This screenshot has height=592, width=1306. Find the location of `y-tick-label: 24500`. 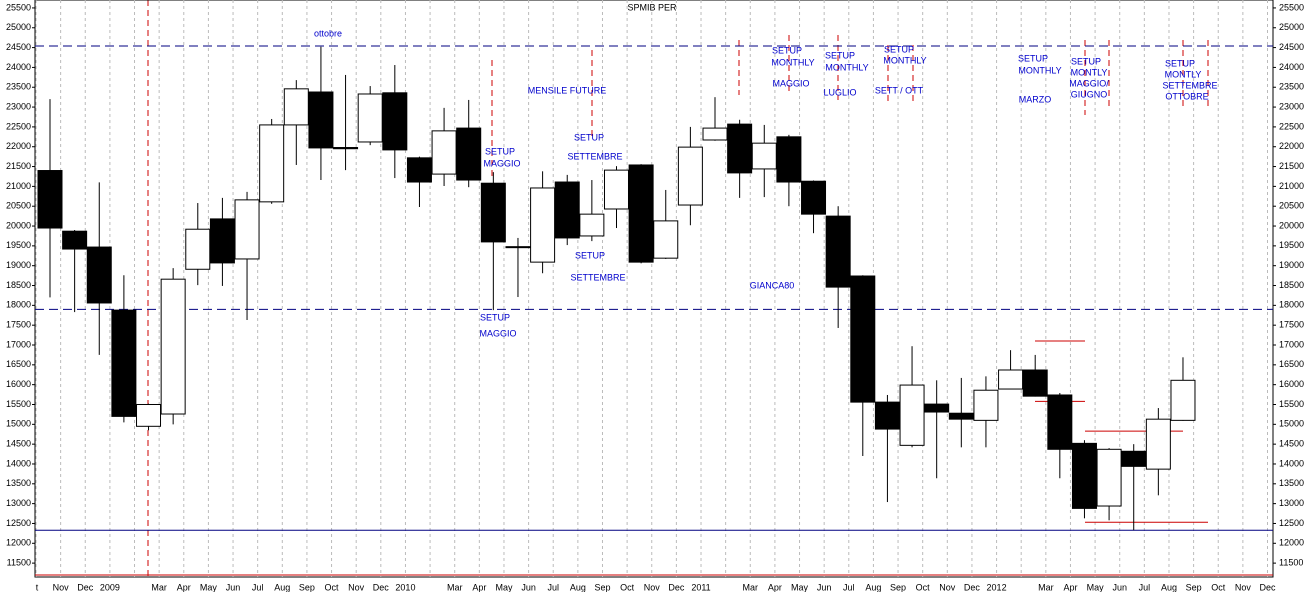

y-tick-label: 24500 is located at coordinates (18, 47).